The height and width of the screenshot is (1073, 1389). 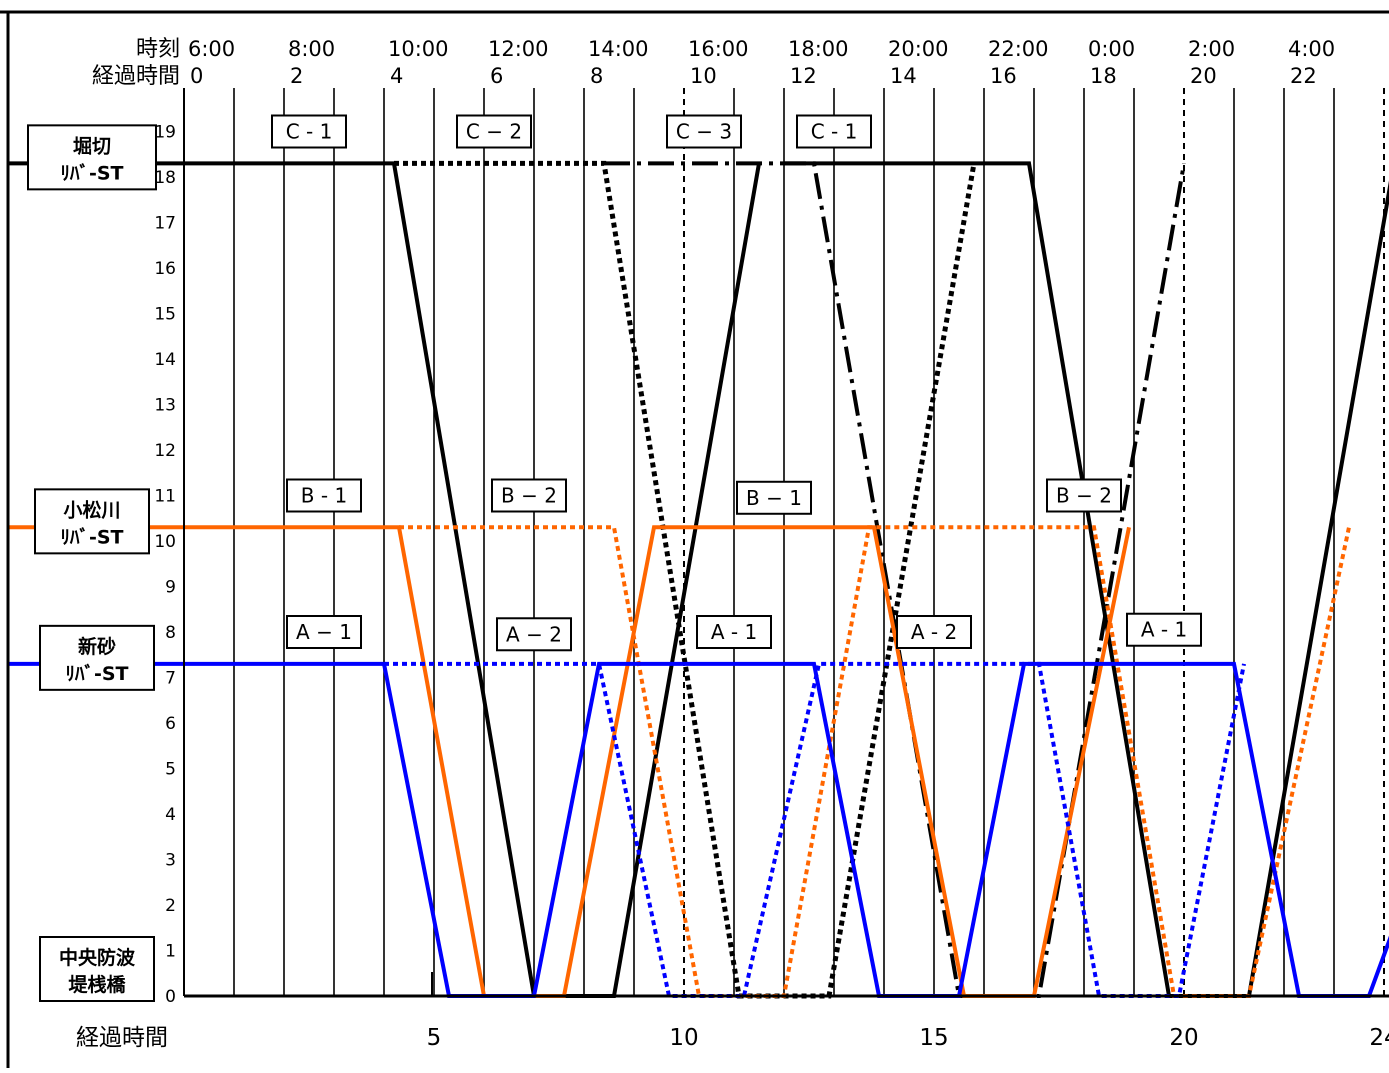 I want to click on y-tick-label: 19, so click(x=165, y=133).